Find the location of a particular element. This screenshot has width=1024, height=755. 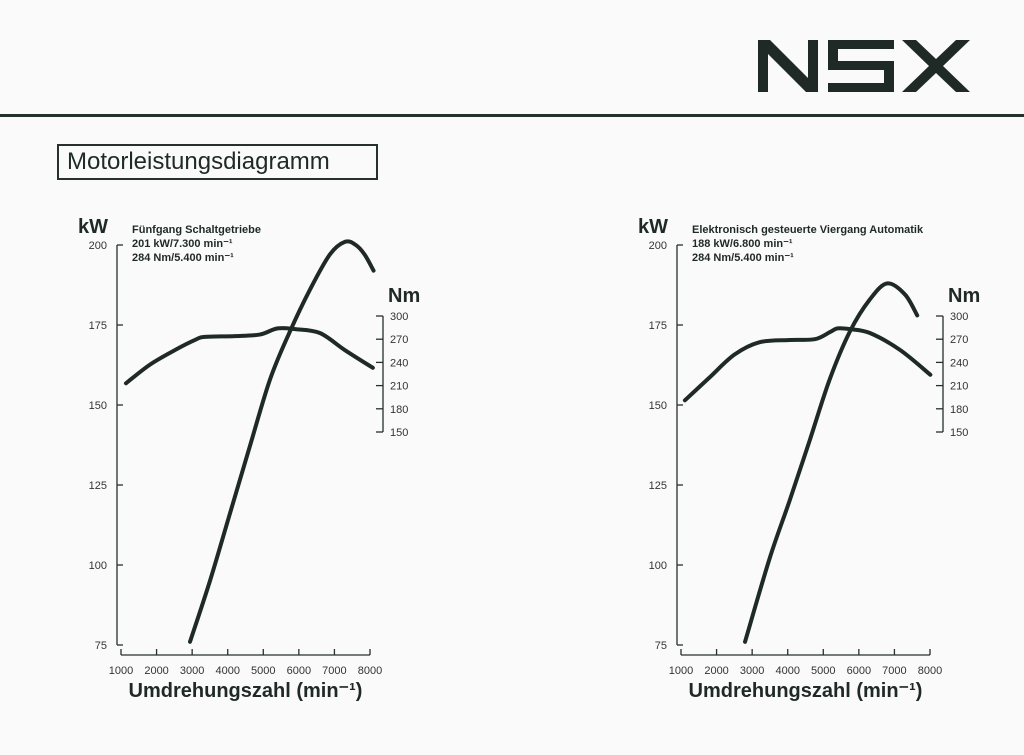

chart-title: Fünfgang Schaltgetriebe is located at coordinates (196, 230).